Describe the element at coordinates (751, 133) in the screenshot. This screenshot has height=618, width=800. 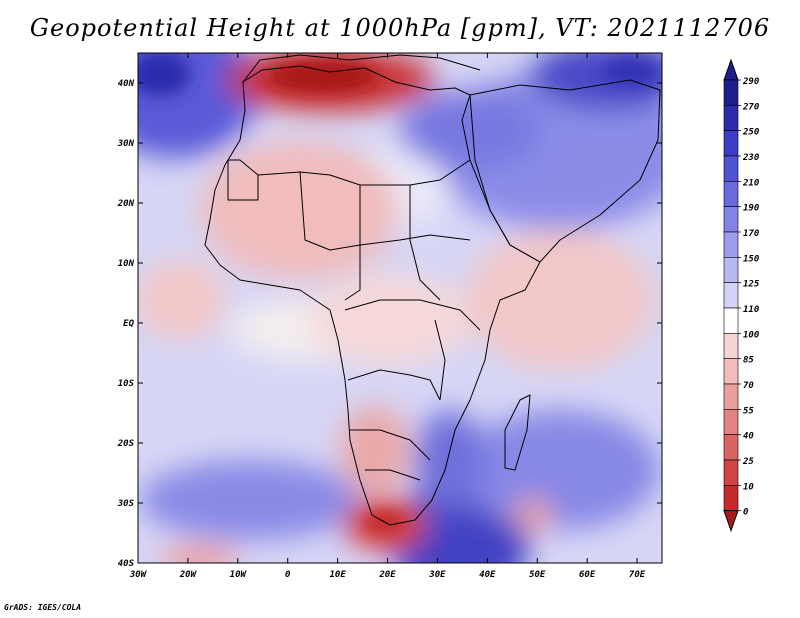
I see `colorbar-label: 250` at that location.